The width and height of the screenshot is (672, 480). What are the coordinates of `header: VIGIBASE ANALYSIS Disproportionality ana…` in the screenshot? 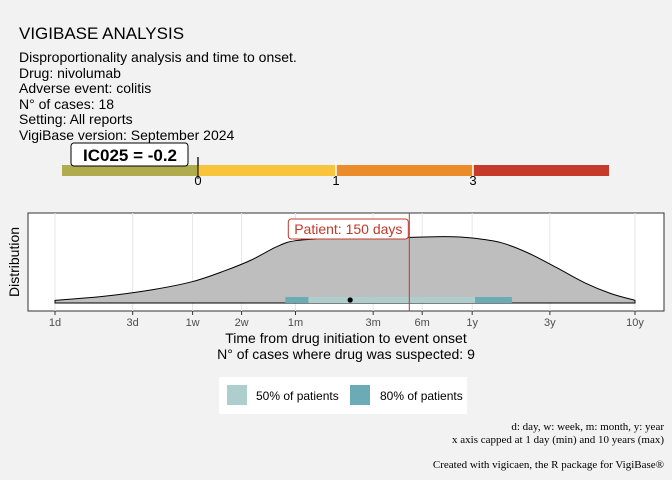 It's located at (158, 83).